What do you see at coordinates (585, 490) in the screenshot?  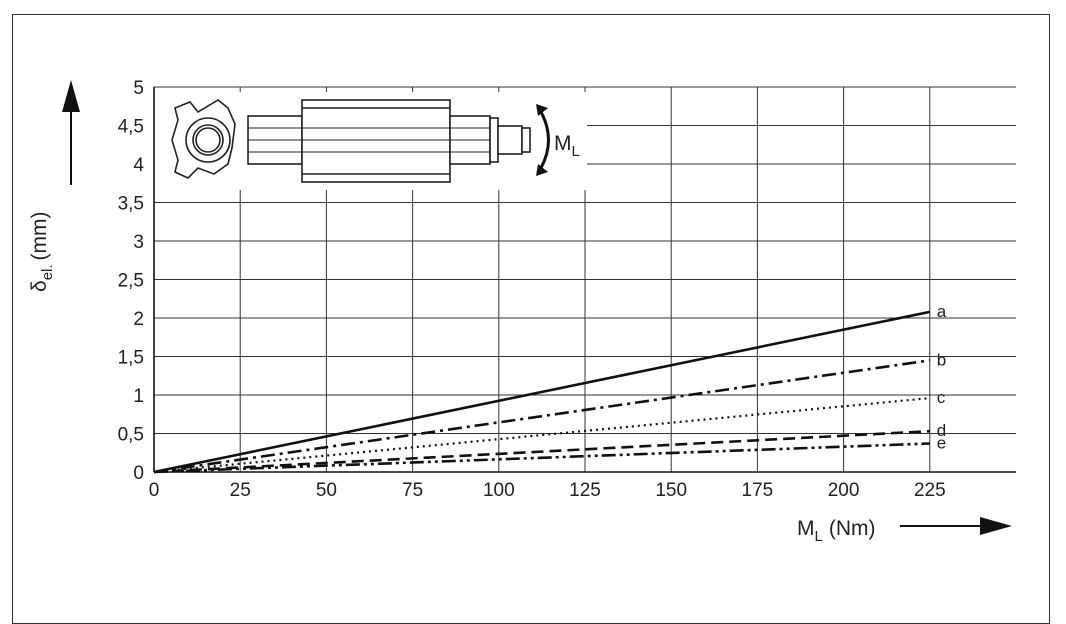 I see `x-tick-label: 125` at bounding box center [585, 490].